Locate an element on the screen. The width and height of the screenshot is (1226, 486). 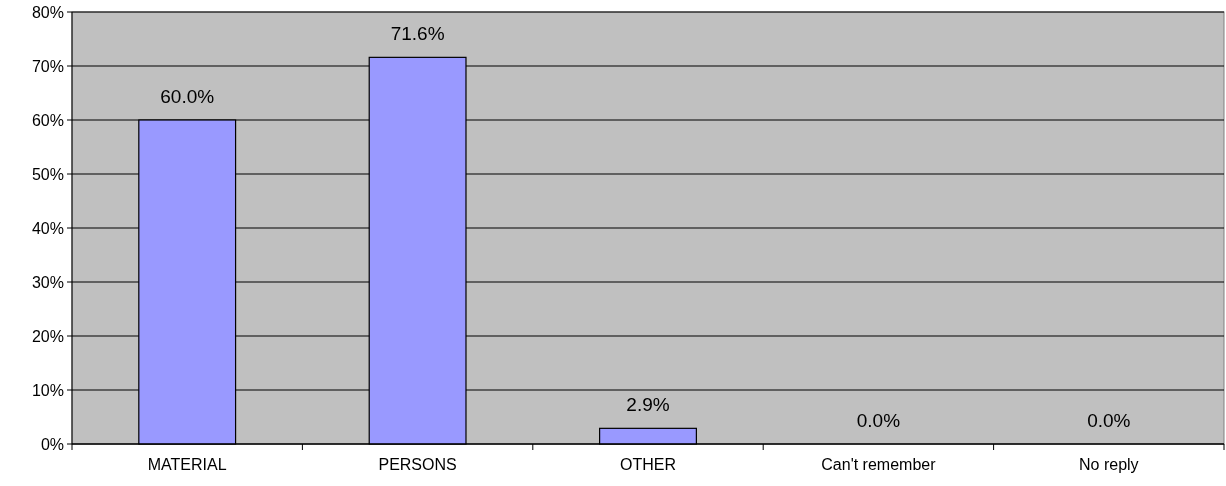
y-tick-label: 20% is located at coordinates (47, 336).